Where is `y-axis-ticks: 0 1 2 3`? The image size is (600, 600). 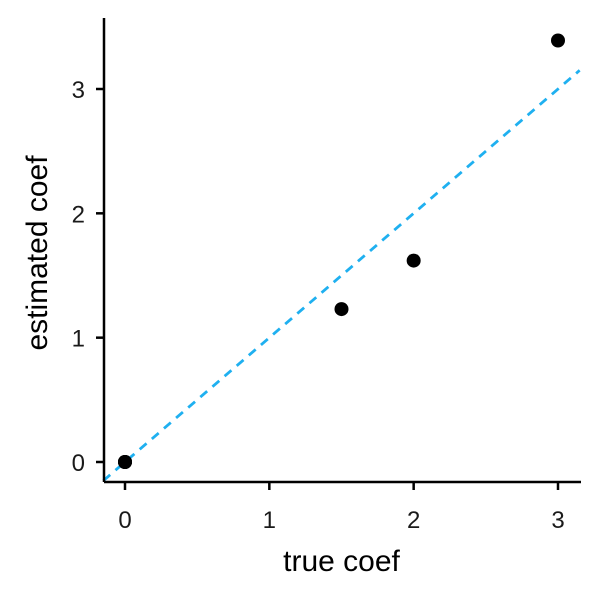 y-axis-ticks: 0 1 2 3 is located at coordinates (88, 277).